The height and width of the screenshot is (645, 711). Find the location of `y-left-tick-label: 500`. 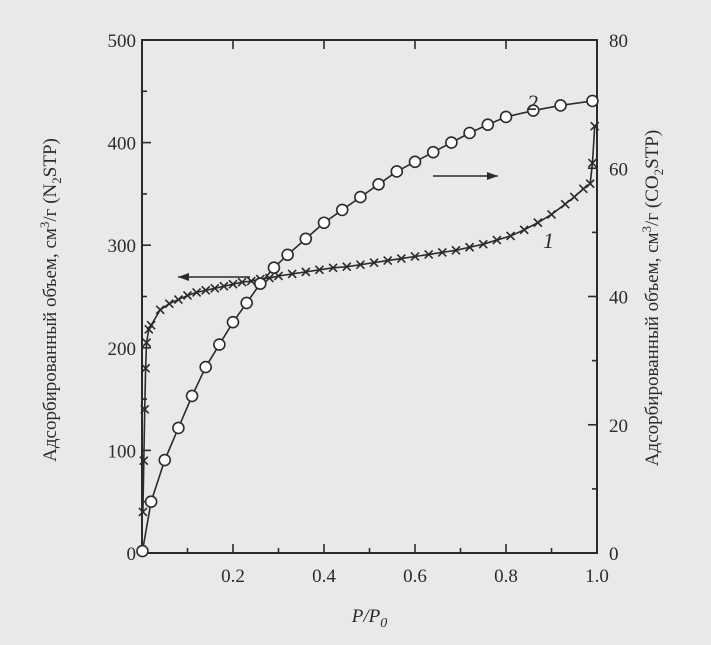

y-left-tick-label: 500 is located at coordinates (122, 41).